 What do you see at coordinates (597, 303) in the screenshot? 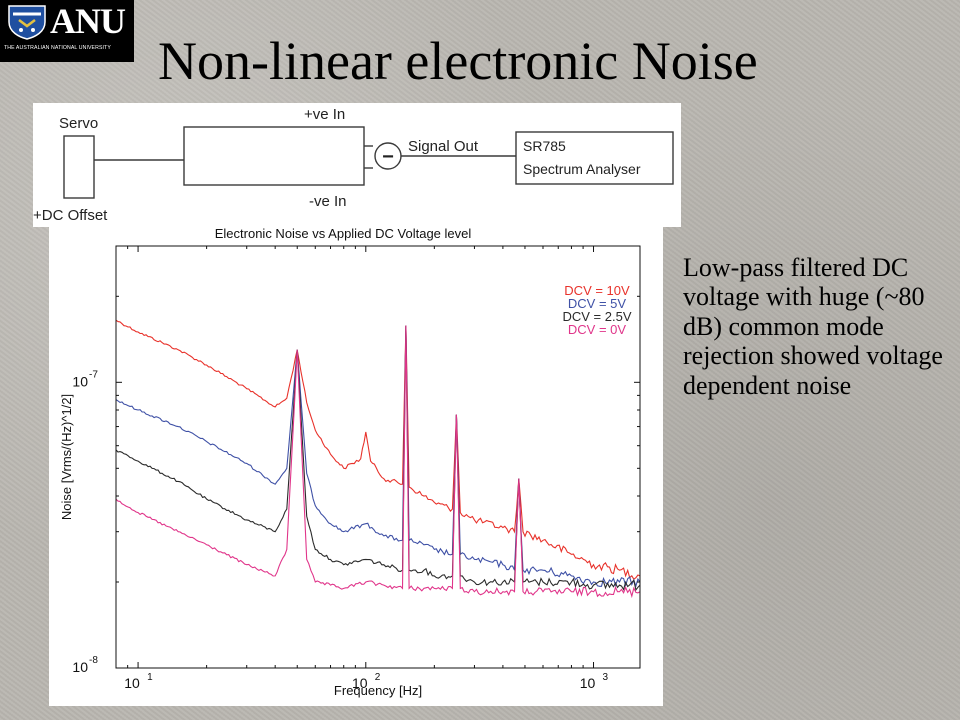
I see `legend-entry: DCV = 5V` at bounding box center [597, 303].